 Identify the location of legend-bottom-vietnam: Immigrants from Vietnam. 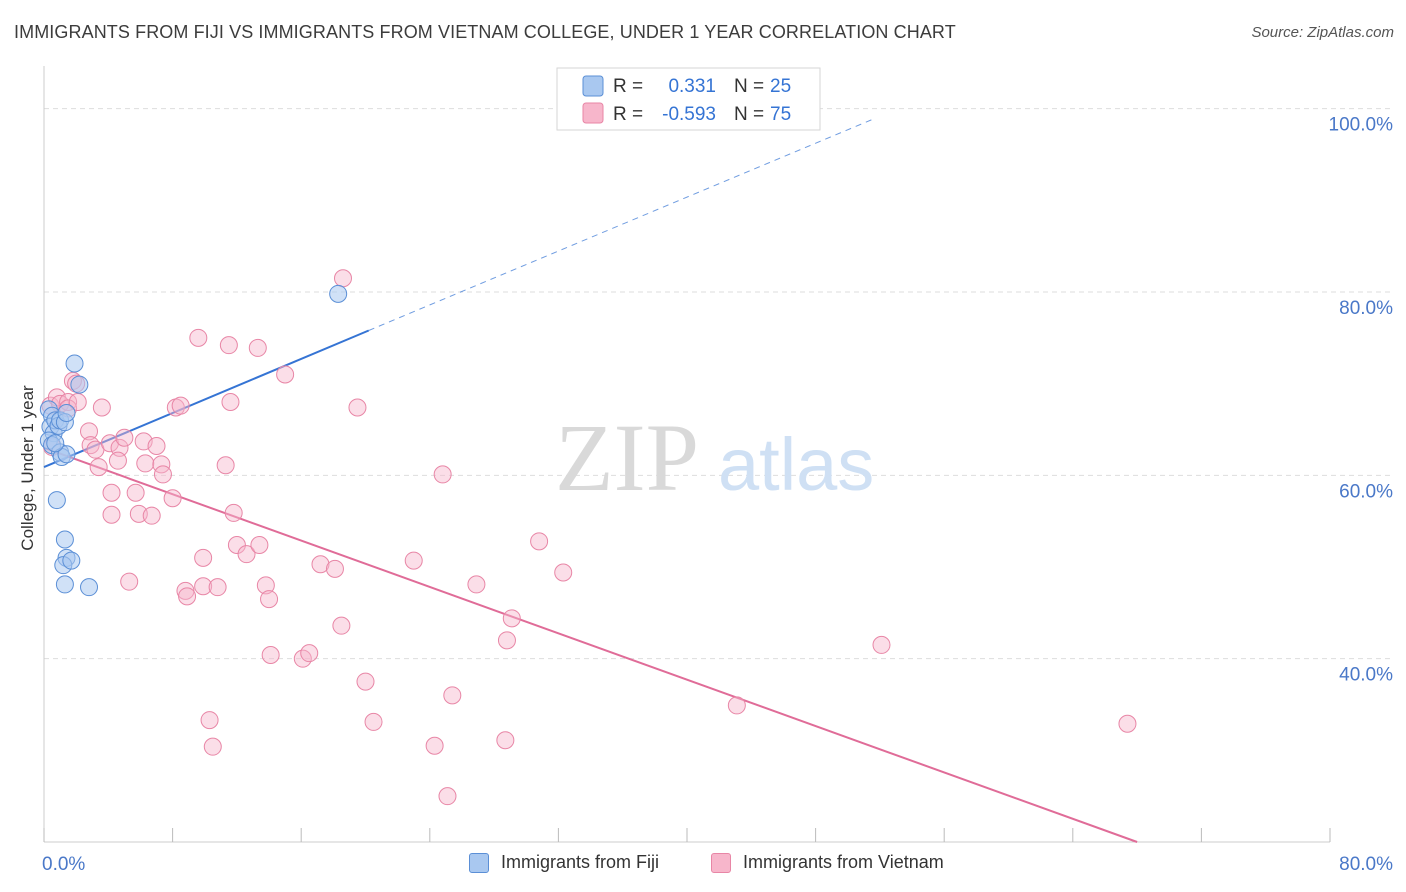
(827, 862).